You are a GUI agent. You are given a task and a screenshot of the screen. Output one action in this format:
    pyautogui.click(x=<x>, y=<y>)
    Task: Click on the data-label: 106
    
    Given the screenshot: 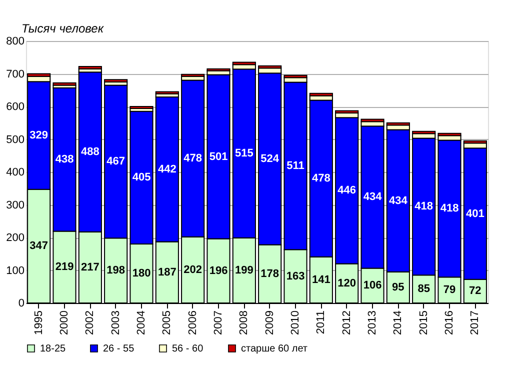 What is the action you would take?
    pyautogui.click(x=372, y=286)
    